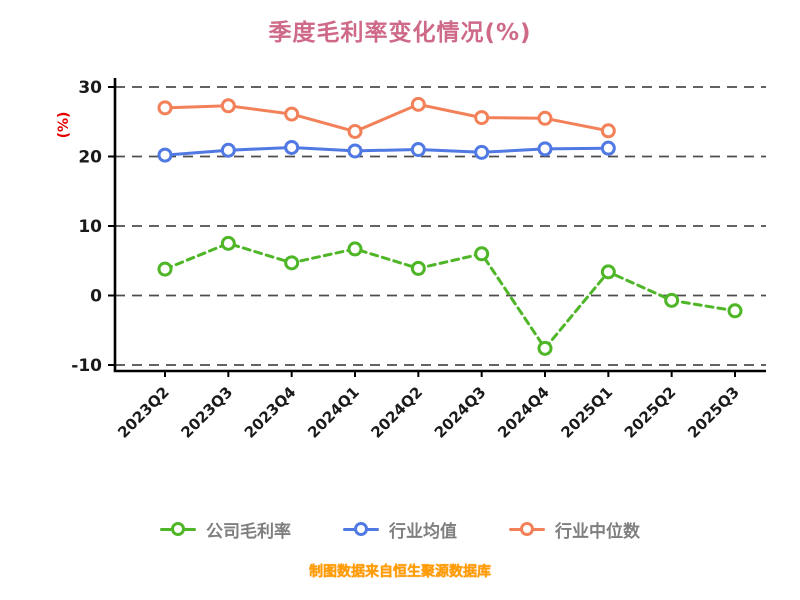 The width and height of the screenshot is (800, 600). What do you see at coordinates (587, 412) in the screenshot?
I see `svg-text: 2025Q1` at bounding box center [587, 412].